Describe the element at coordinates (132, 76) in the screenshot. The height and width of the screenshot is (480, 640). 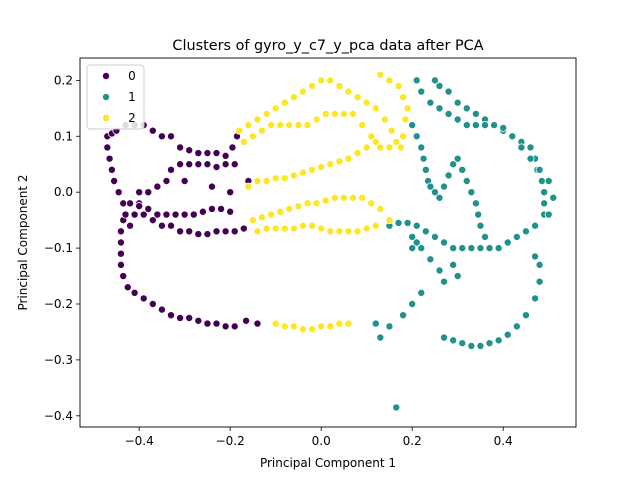
I see `legend-label: 0` at that location.